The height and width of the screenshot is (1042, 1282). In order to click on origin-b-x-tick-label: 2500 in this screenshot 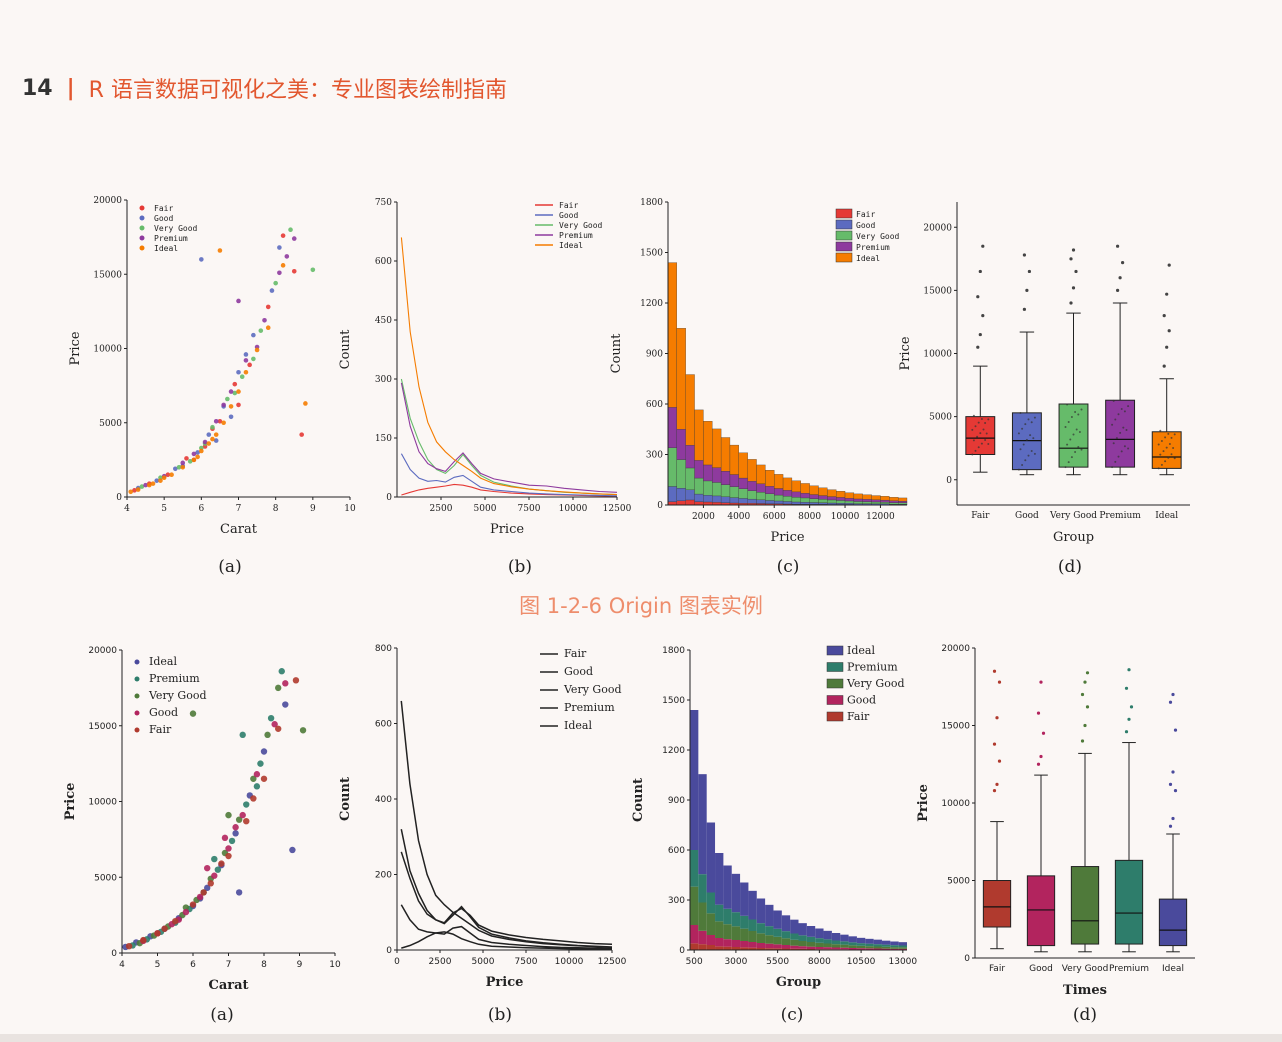, I will do `click(441, 509)`.